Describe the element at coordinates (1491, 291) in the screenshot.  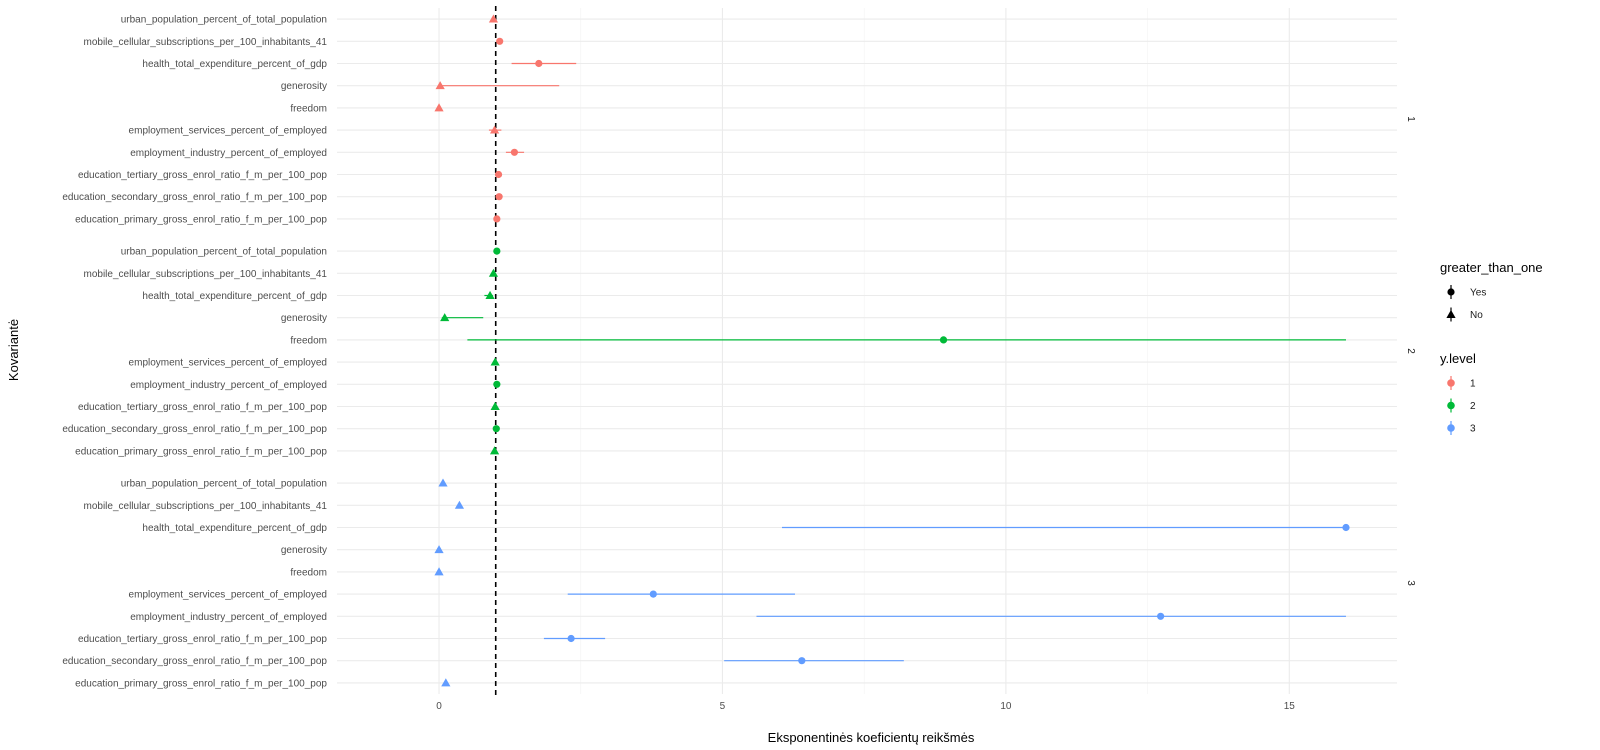
I see `legend-greater-than-one: greater_than_one Yes No` at that location.